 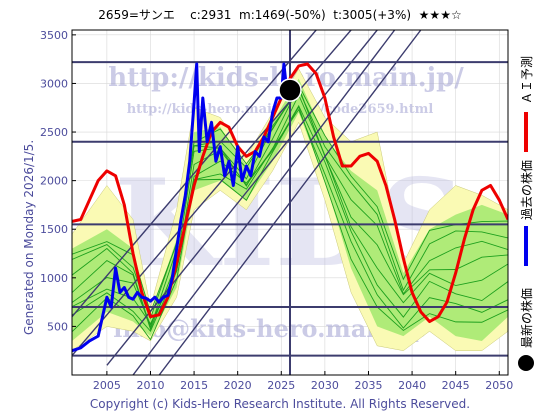 What do you see at coordinates (54, 181) in the screenshot?
I see `y-tick-label: 2000` at bounding box center [54, 181].